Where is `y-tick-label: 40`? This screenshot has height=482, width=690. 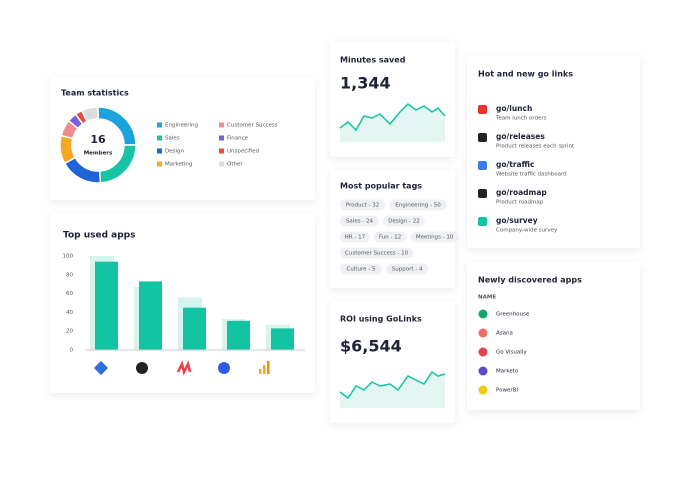
y-tick-label: 40 is located at coordinates (69, 313).